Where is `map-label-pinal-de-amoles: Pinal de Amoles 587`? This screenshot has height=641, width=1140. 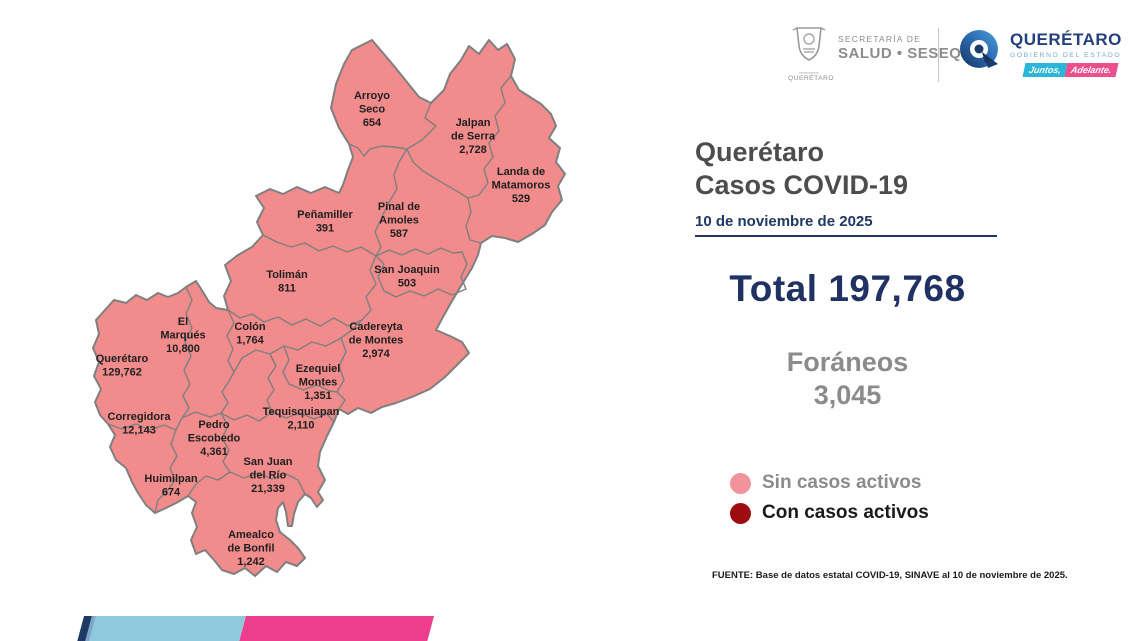 map-label-pinal-de-amoles: Pinal de Amoles 587 is located at coordinates (399, 220).